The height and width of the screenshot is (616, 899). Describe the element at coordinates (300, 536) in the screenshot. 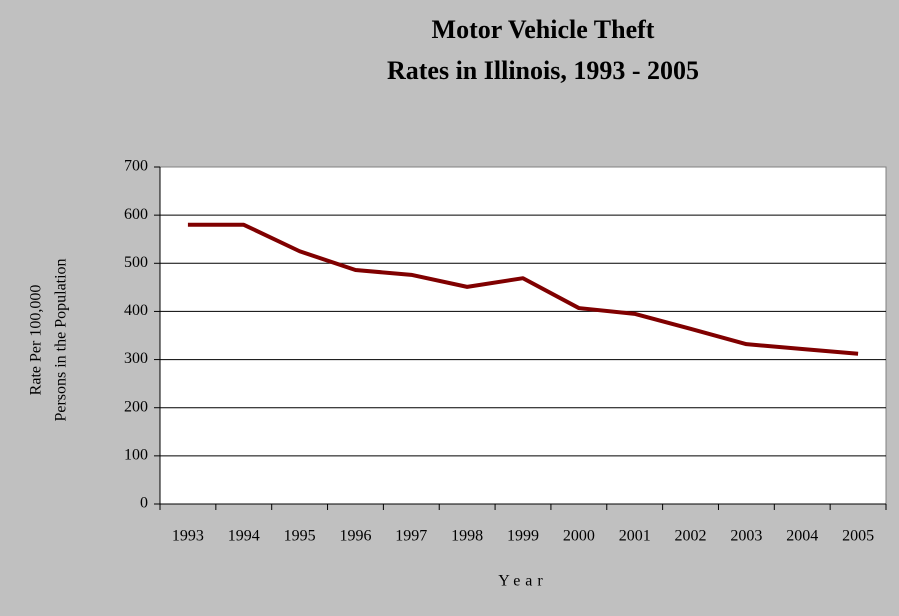

I see `x-tick-label: 1995` at that location.